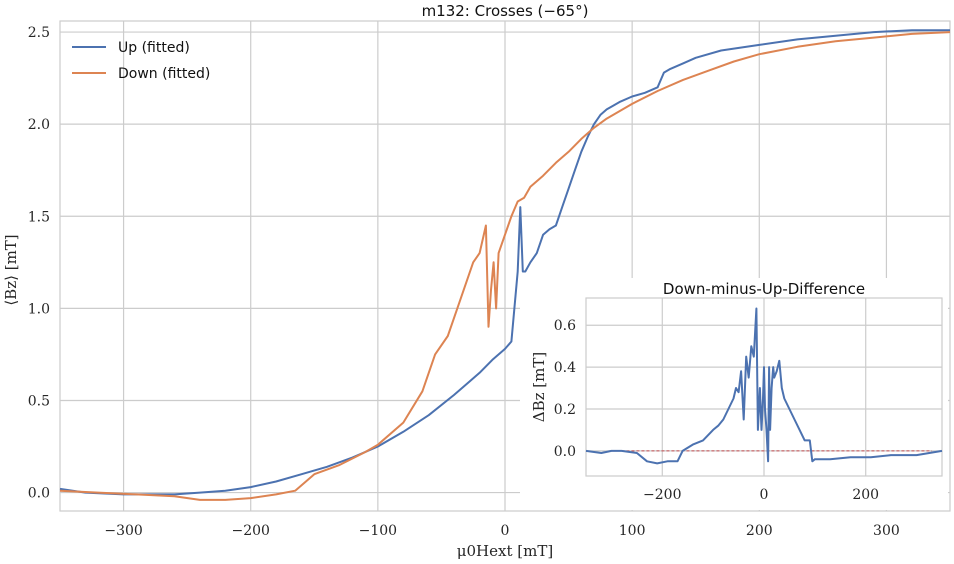 The width and height of the screenshot is (954, 564). What do you see at coordinates (39, 263) in the screenshot?
I see `main-y-ticks: 0.0 0.5 1.0 1.5 2.0 2.5` at bounding box center [39, 263].